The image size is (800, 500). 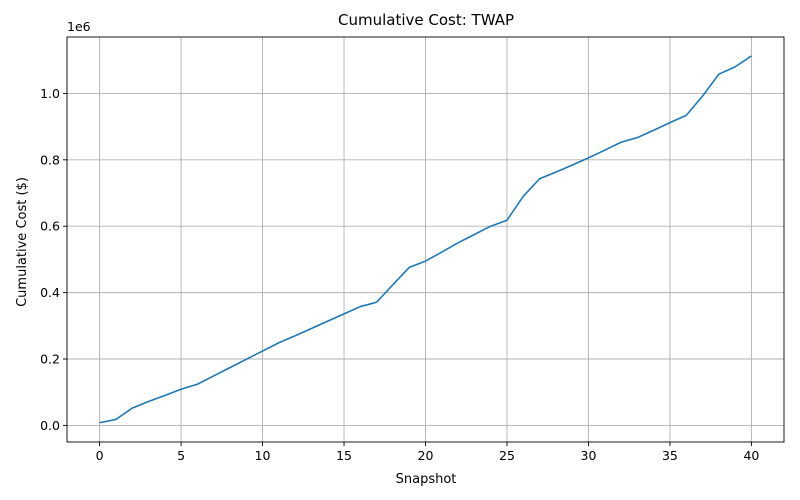 I want to click on x-tick-label: 20, so click(x=426, y=455).